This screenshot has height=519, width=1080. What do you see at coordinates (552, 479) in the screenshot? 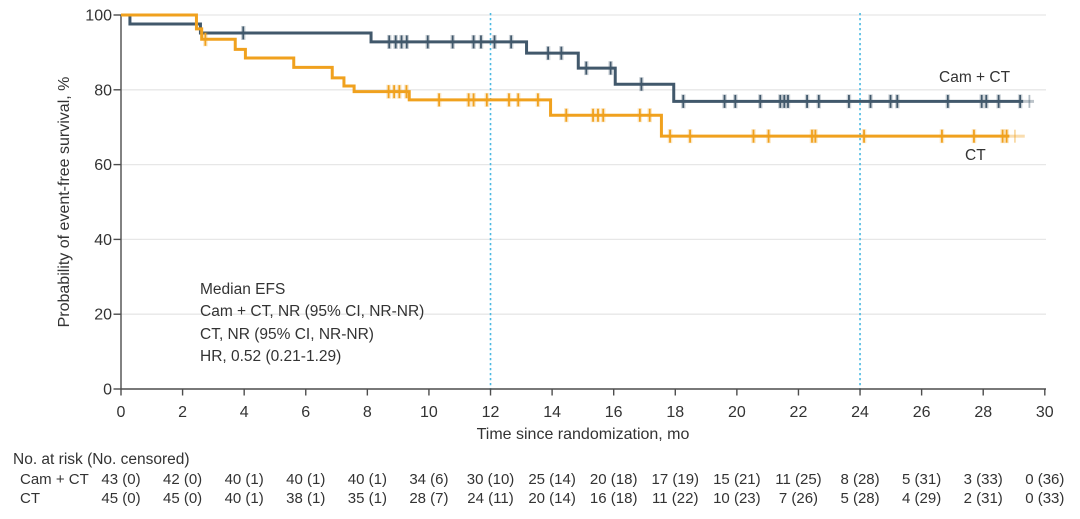
I see `risk-value: 25 (14)` at bounding box center [552, 479].